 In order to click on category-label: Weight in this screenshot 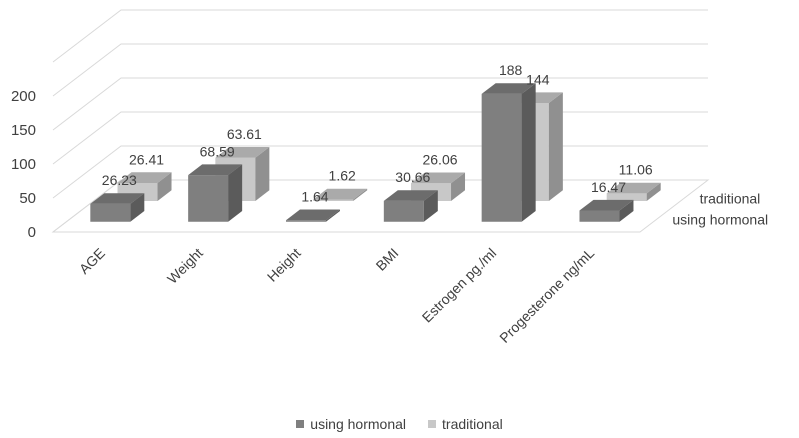, I will do `click(185, 266)`.